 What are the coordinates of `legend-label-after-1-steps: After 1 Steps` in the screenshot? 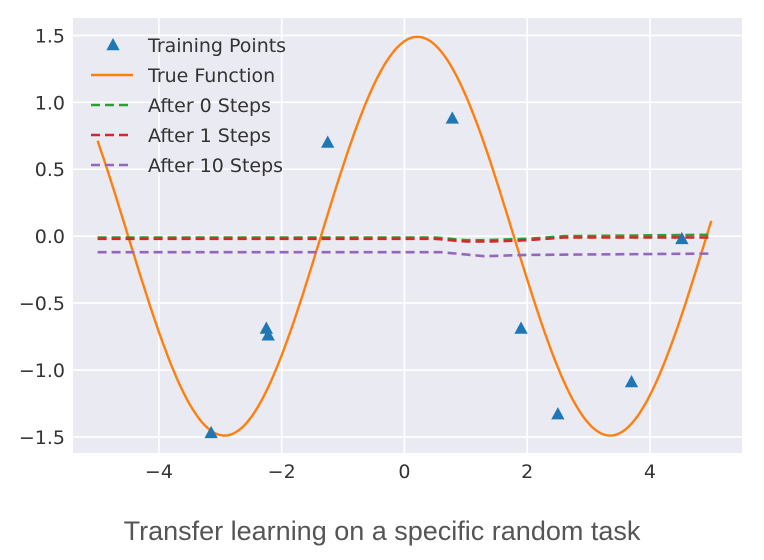 It's located at (209, 136).